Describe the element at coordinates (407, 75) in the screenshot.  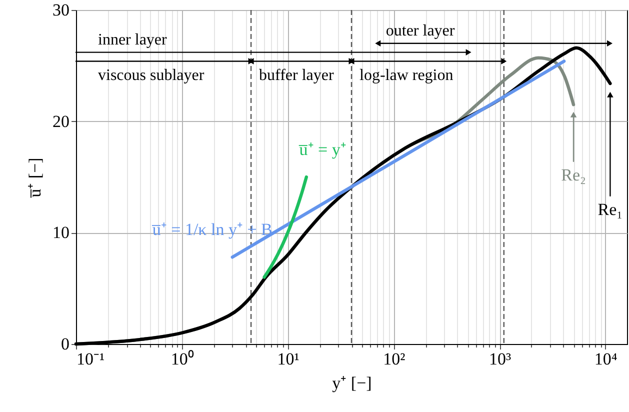
I see `series-label: log-law region` at that location.